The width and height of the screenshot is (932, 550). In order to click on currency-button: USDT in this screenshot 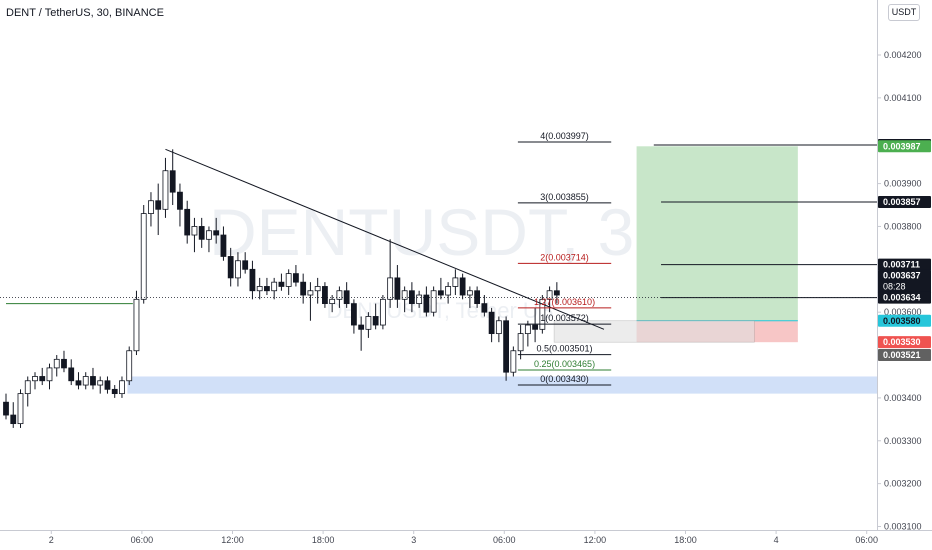, I will do `click(904, 12)`.